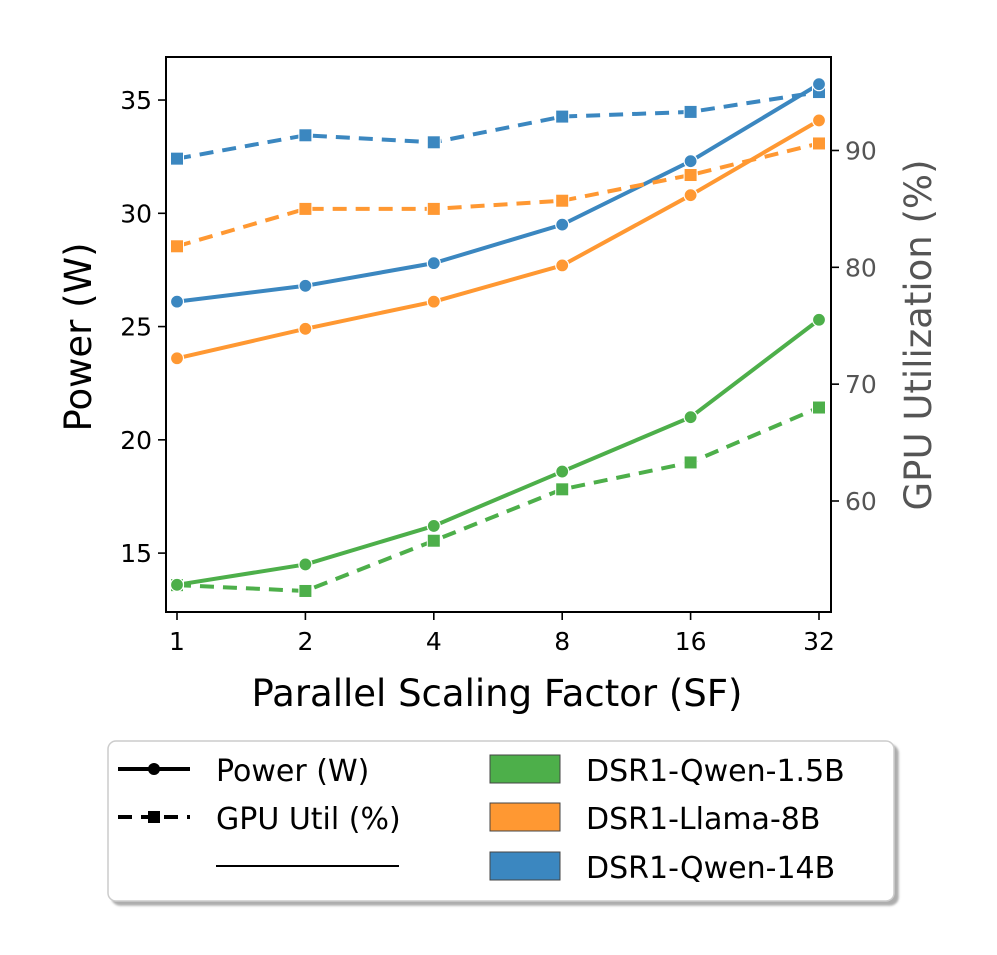  I want to click on y-right-tick-label: 60, so click(861, 501).